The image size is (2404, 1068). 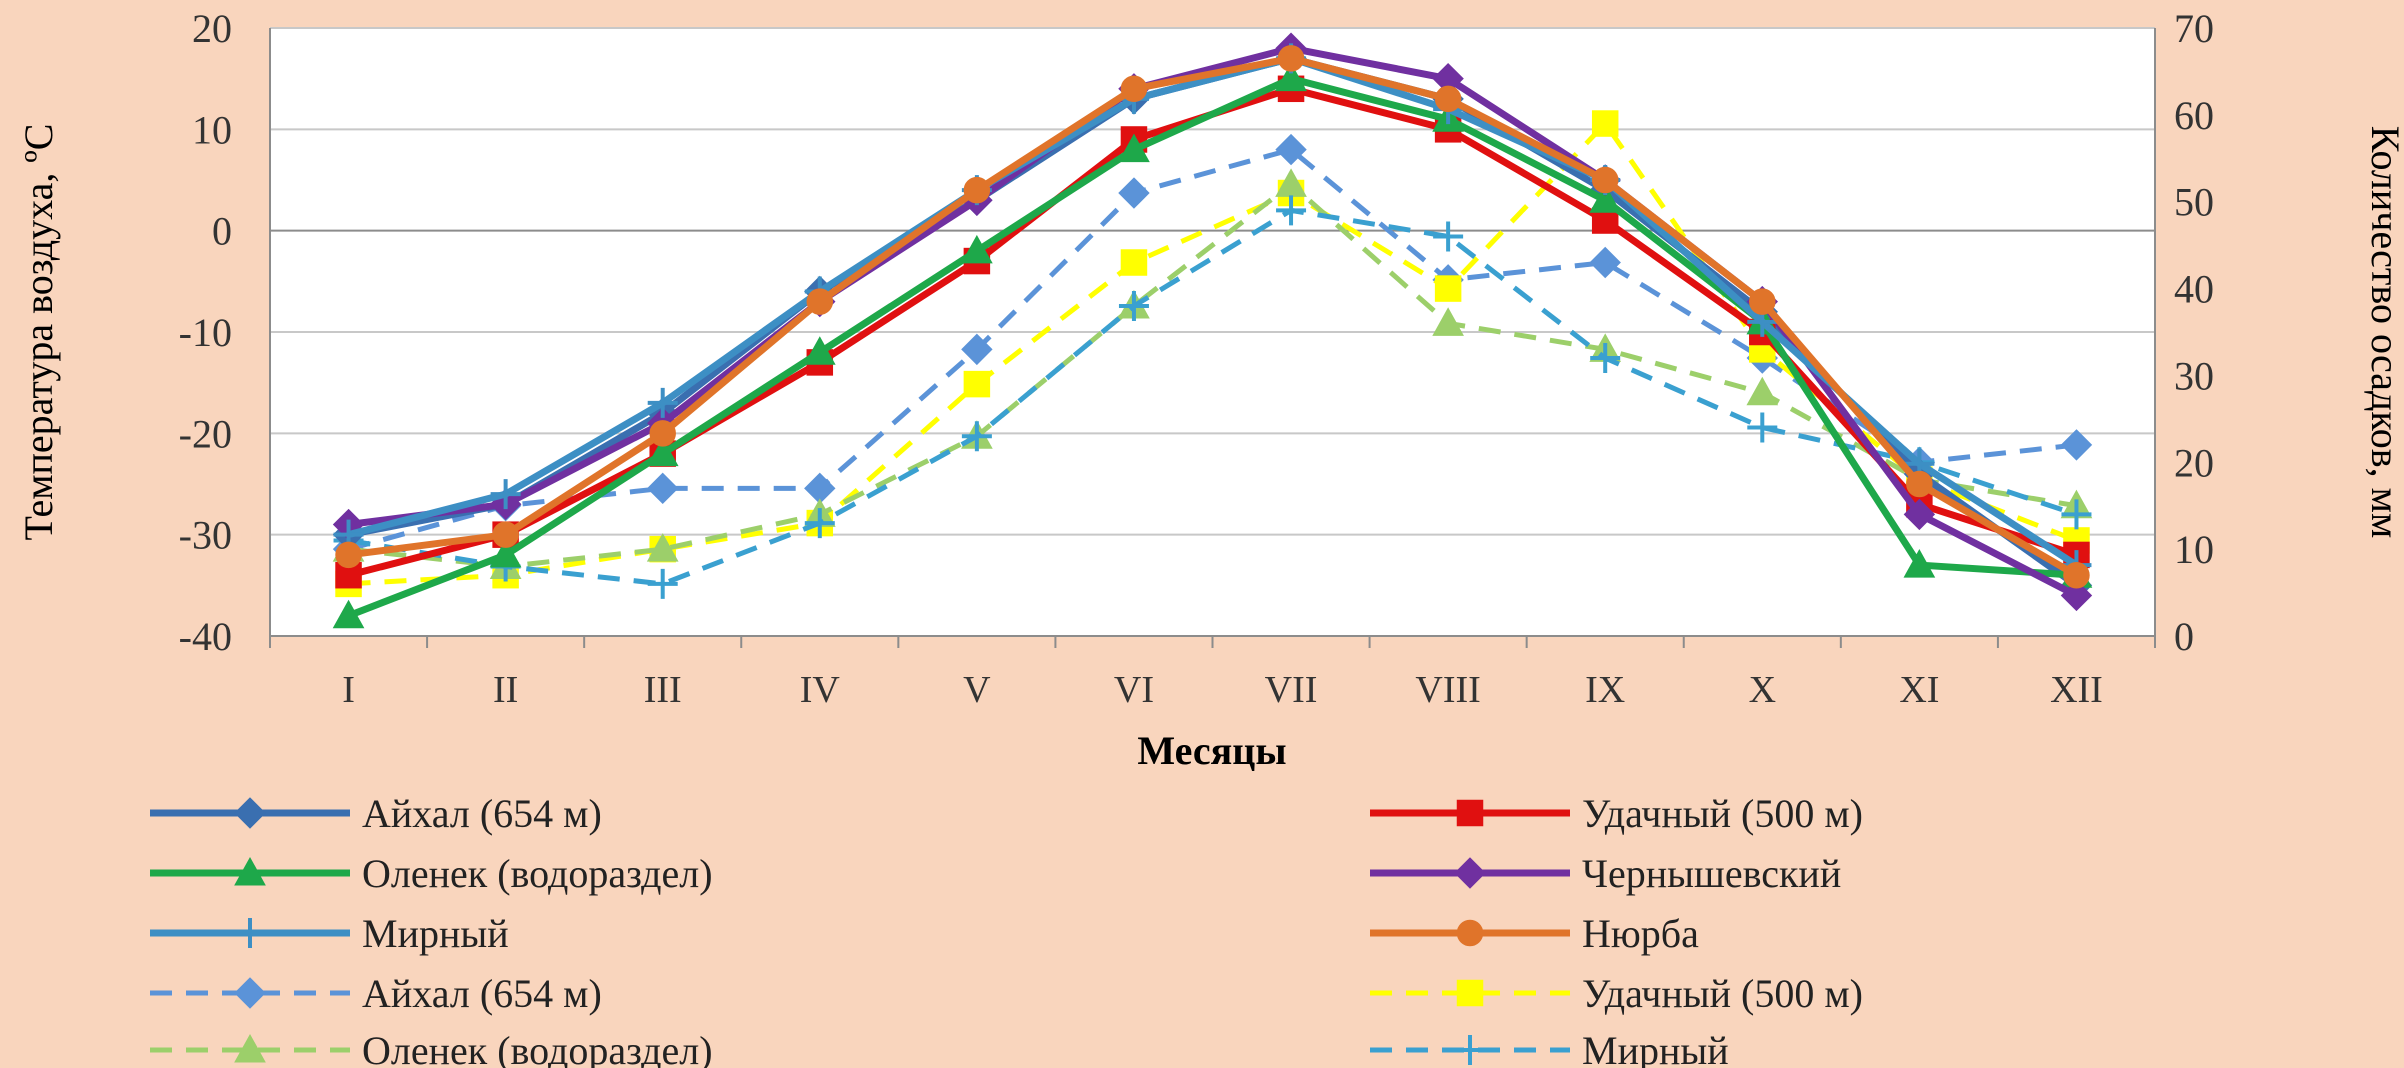 What do you see at coordinates (1711, 873) in the screenshot?
I see `legend-label: Чернышевский` at bounding box center [1711, 873].